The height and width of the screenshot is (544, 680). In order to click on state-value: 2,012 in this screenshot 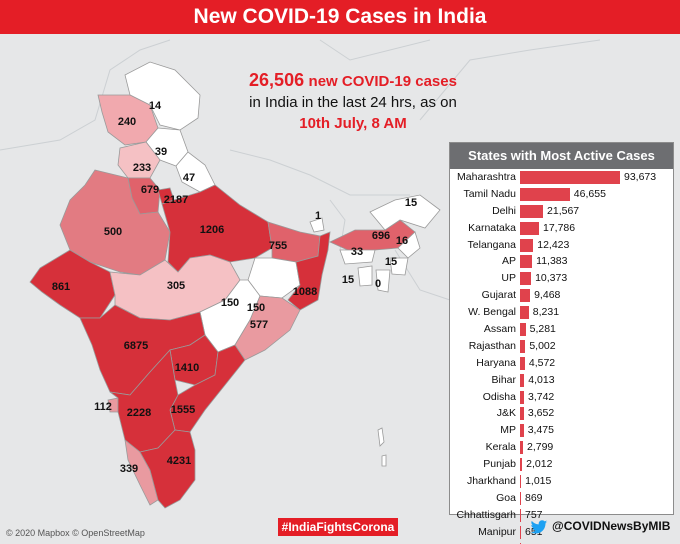, I will do `click(539, 464)`.